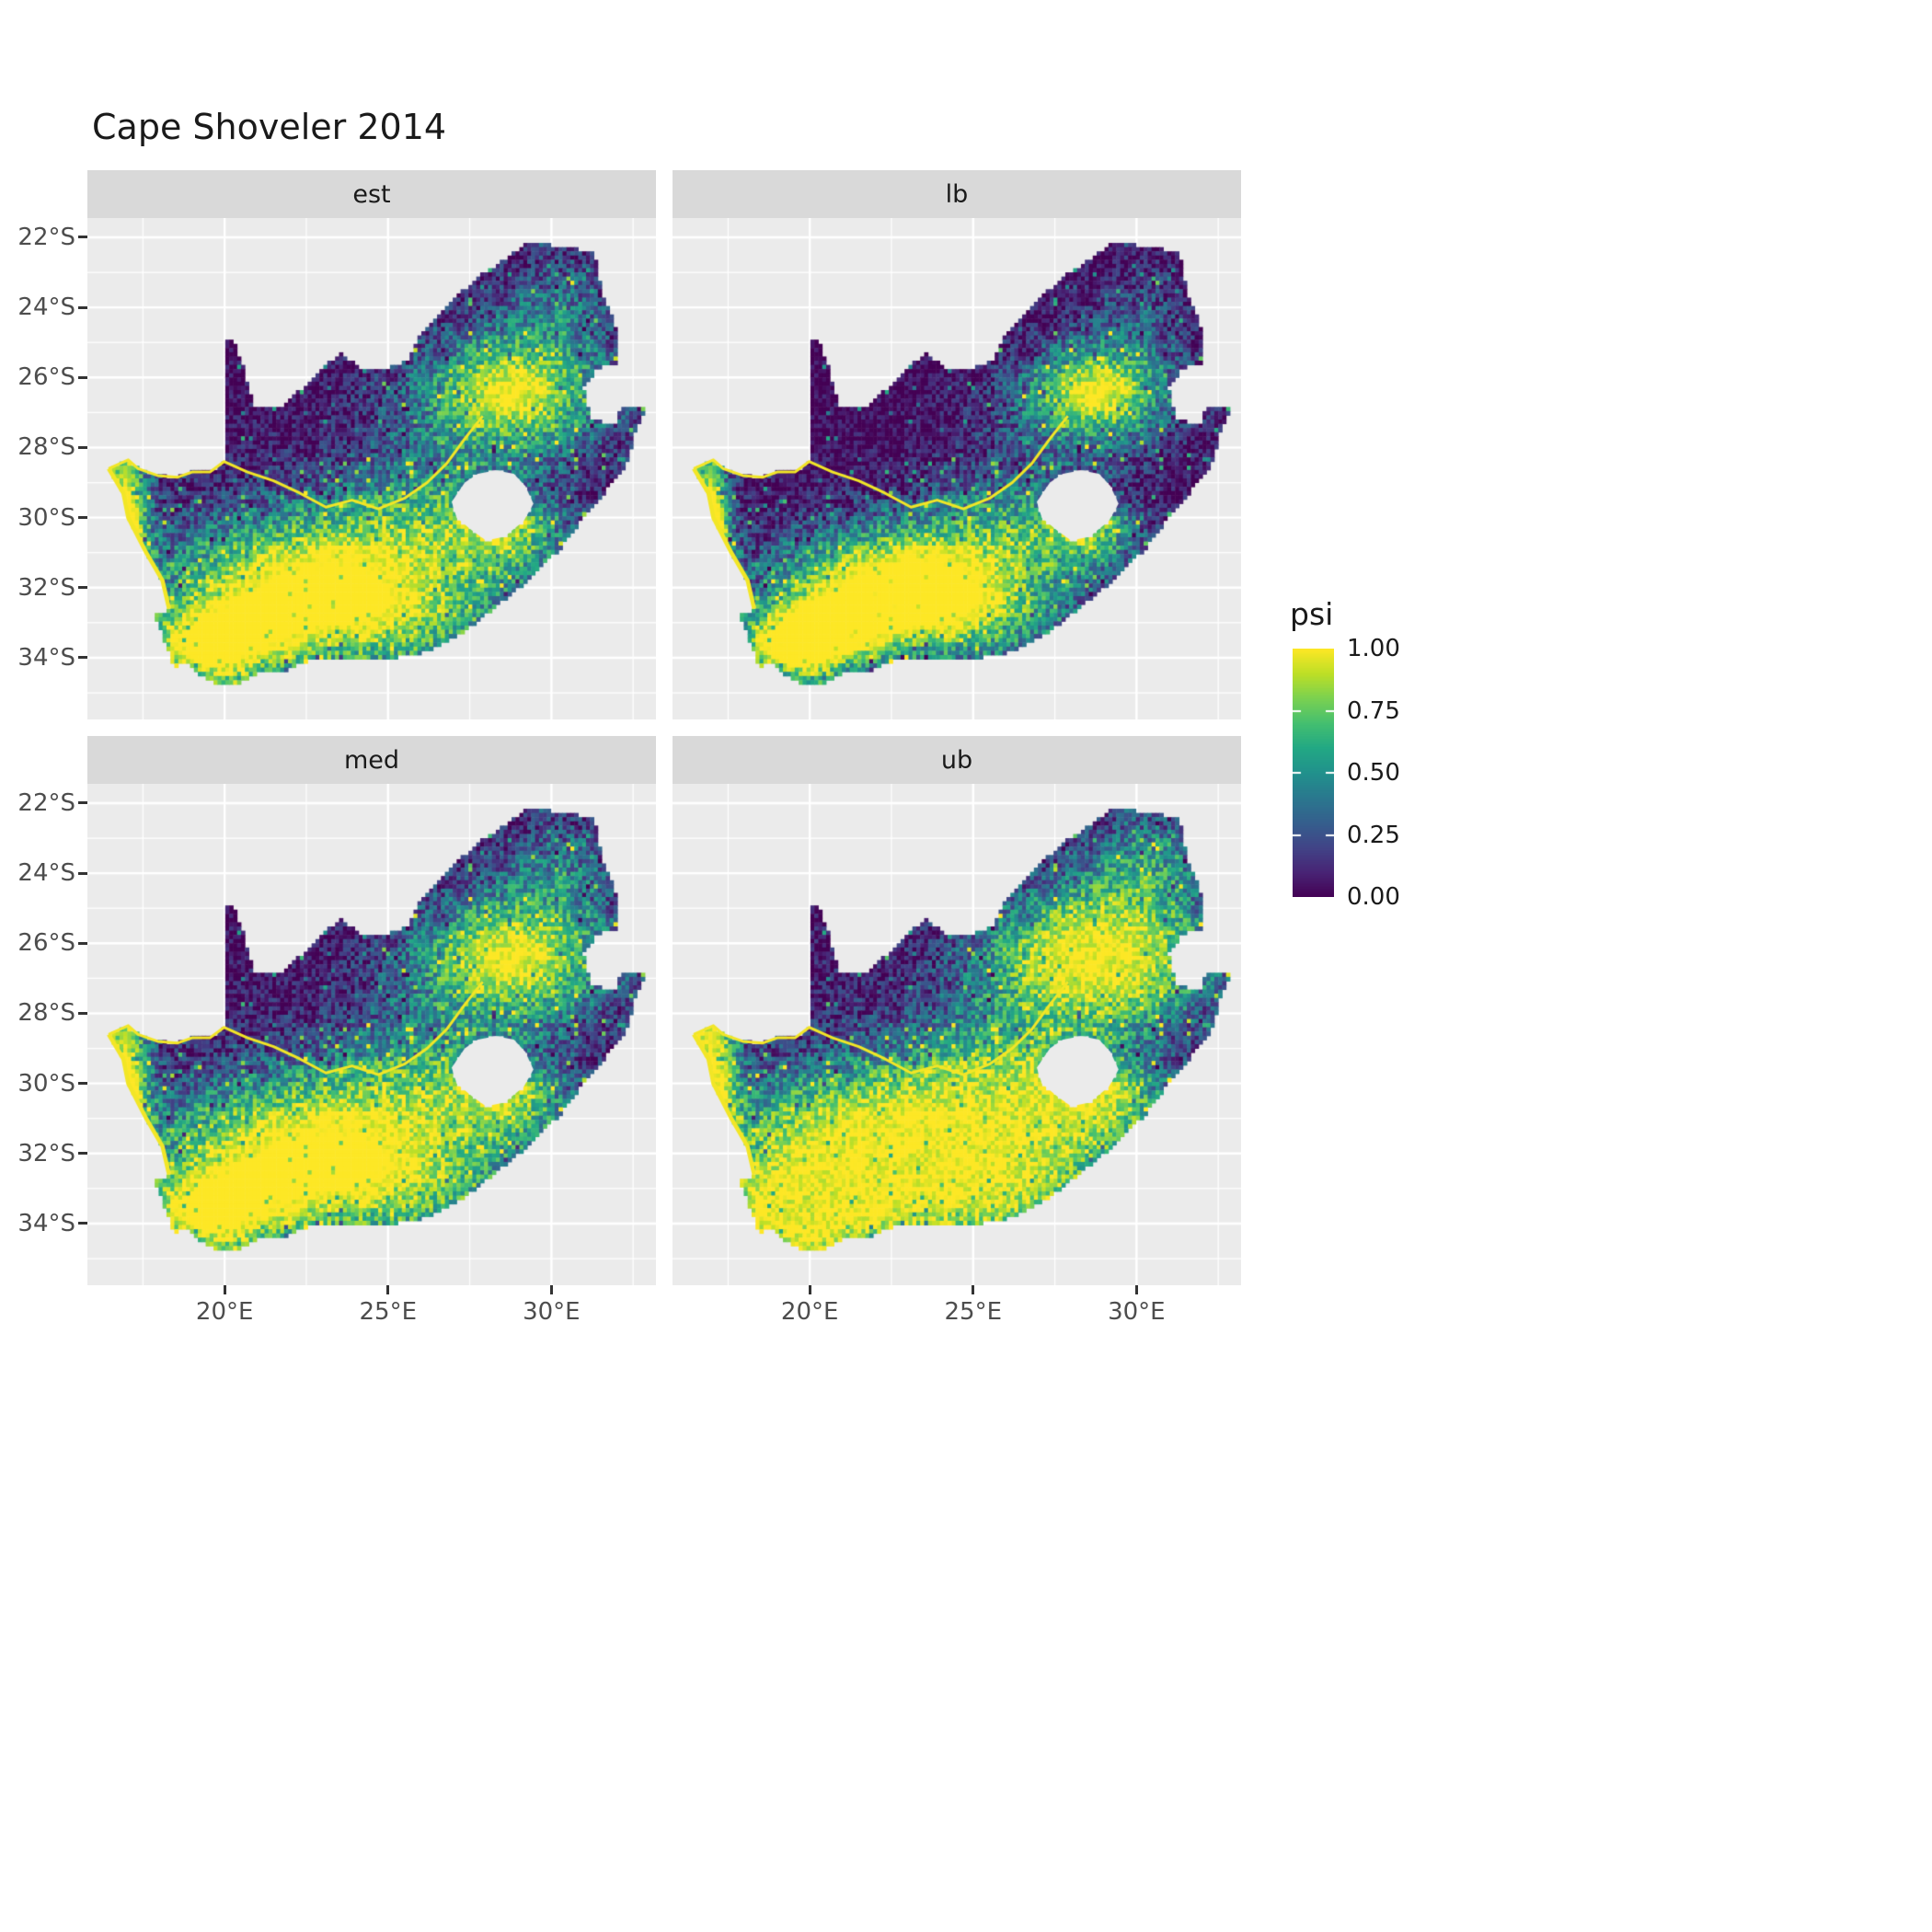  I want to click on map-panel-ub, so click(957, 1034).